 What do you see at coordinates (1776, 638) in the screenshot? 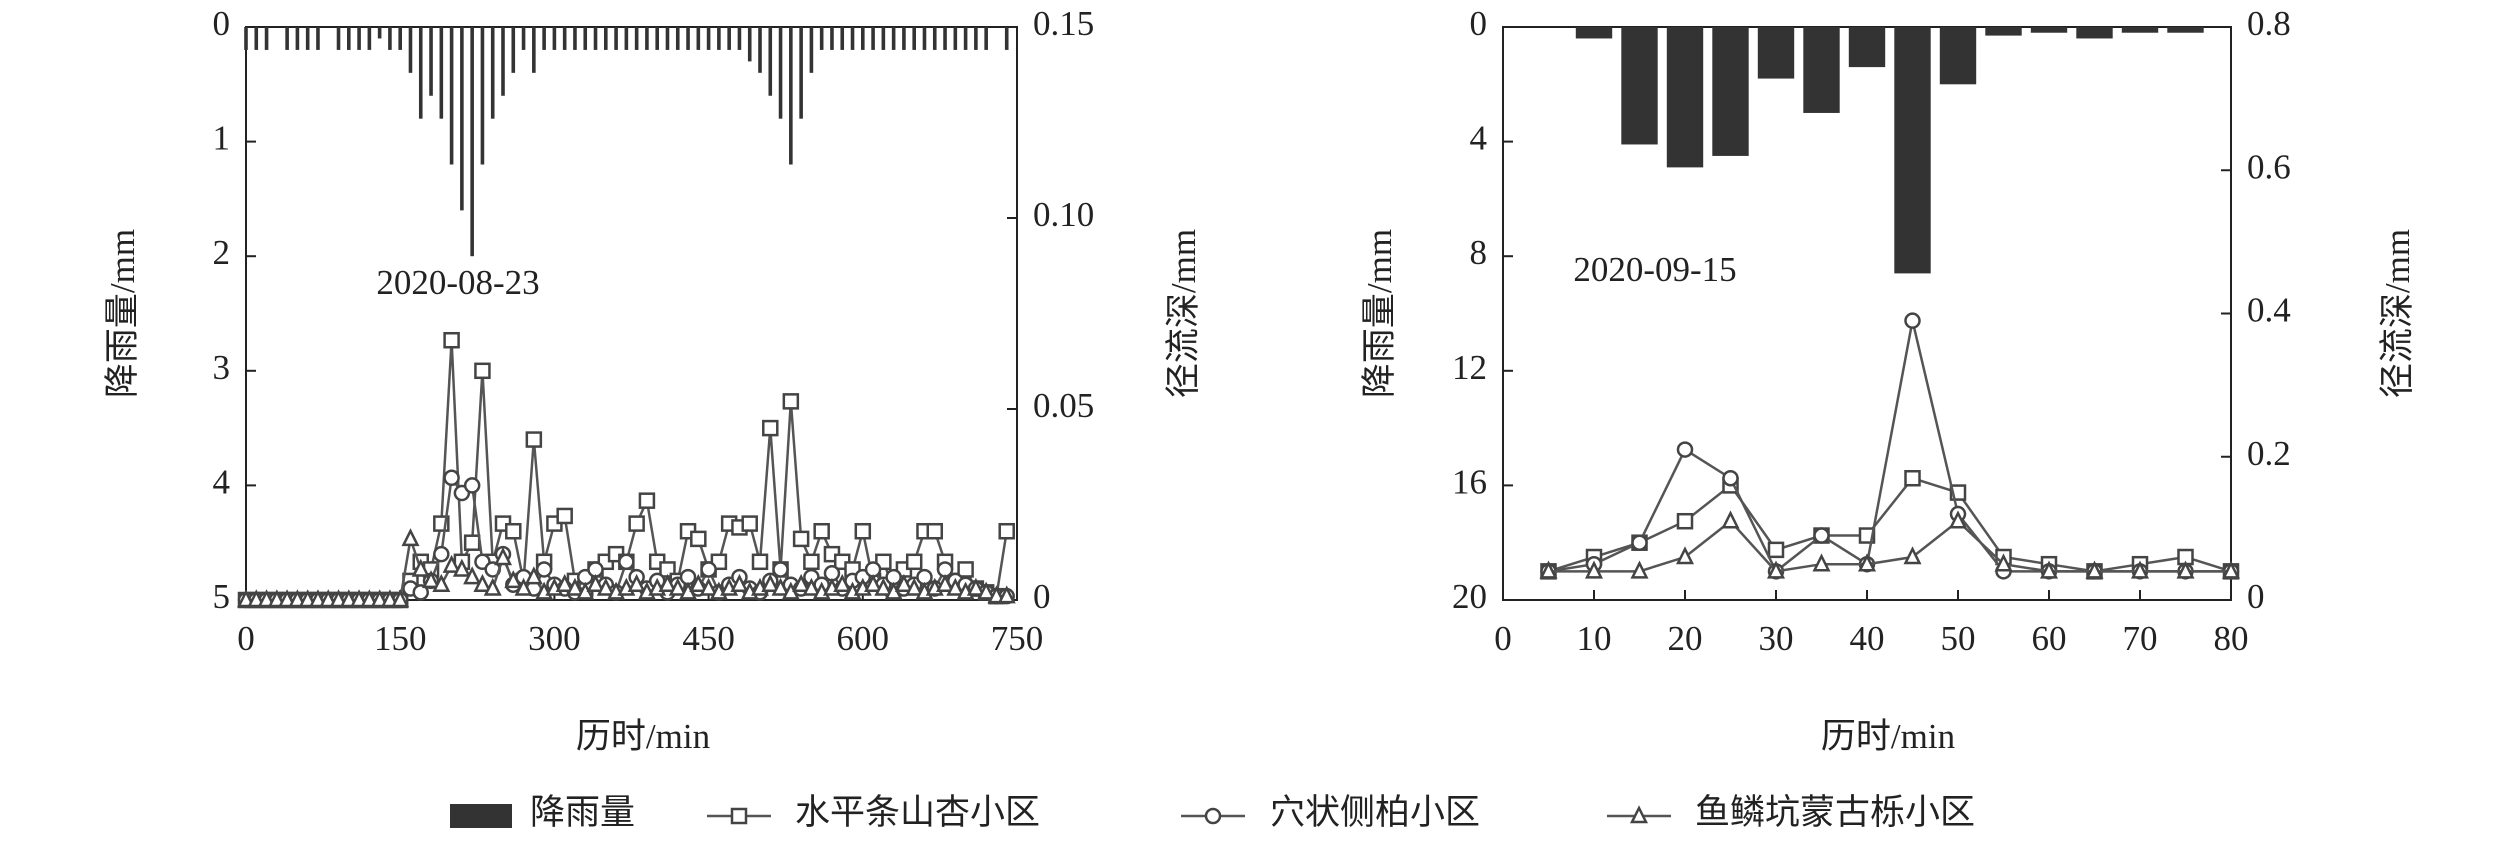
I see `x-tick-label: 30` at bounding box center [1776, 638].